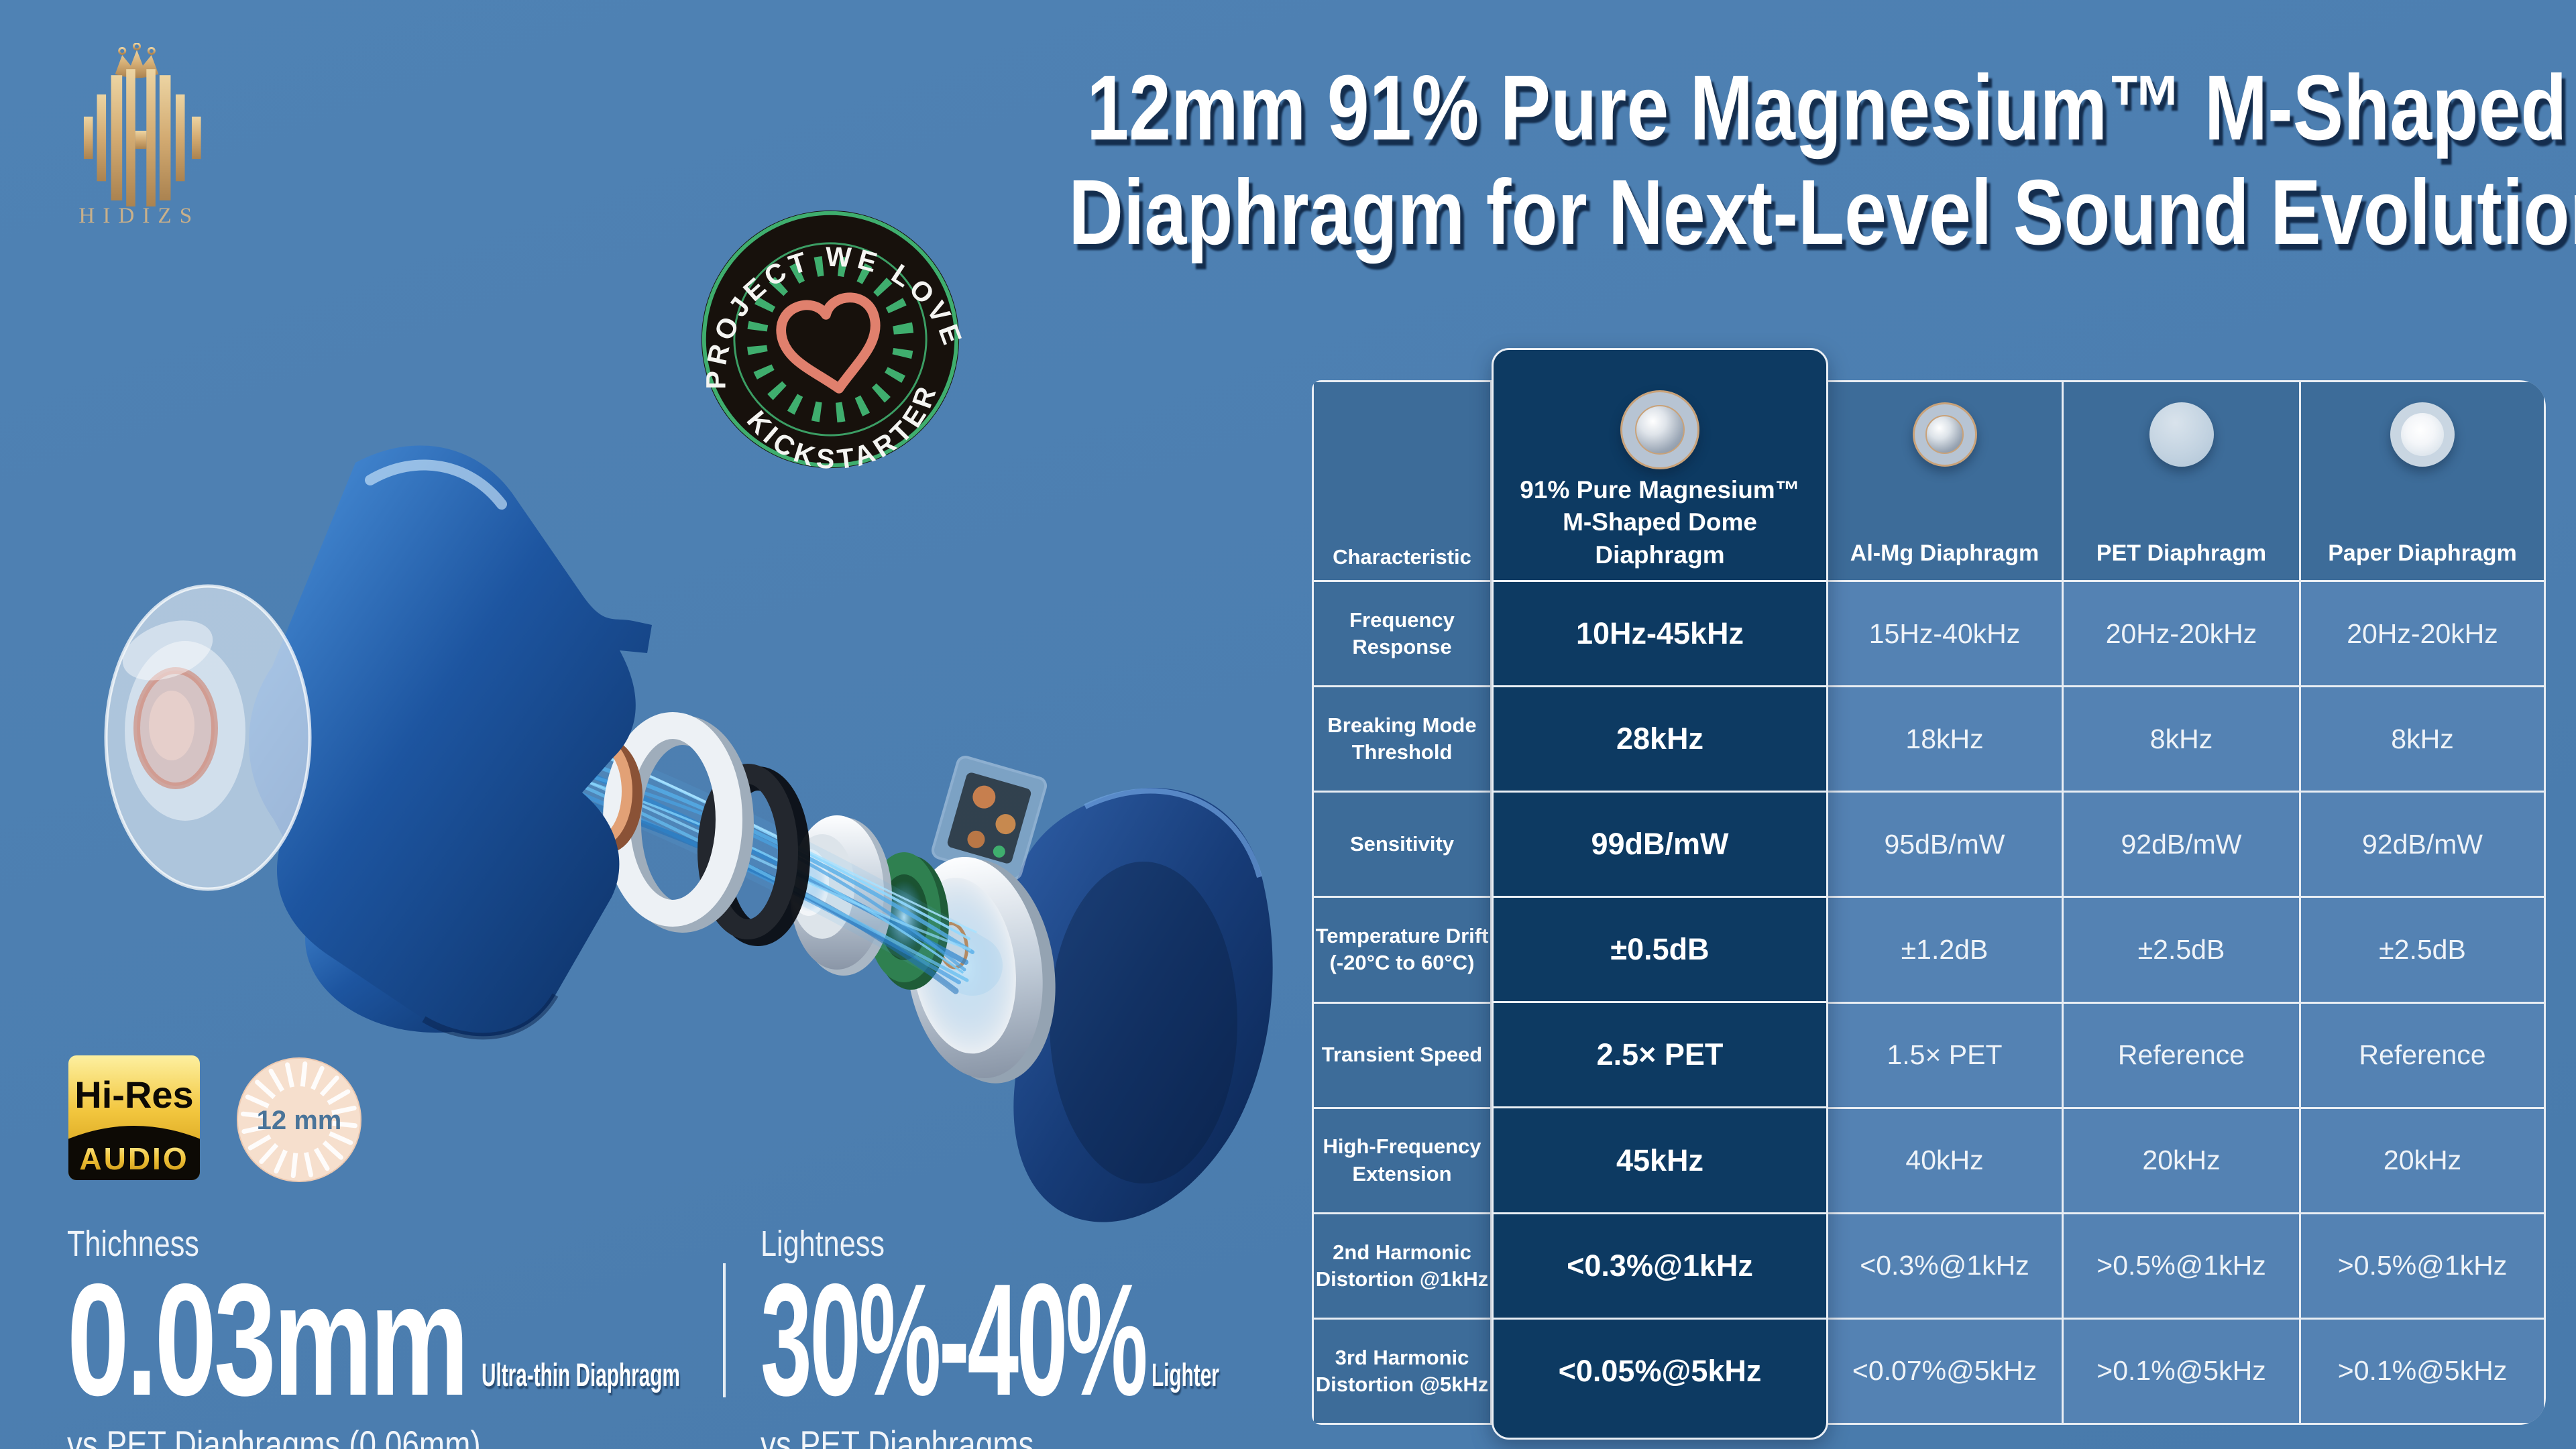 The width and height of the screenshot is (2576, 1449). I want to click on pet-diaphragm-icon, so click(2181, 435).